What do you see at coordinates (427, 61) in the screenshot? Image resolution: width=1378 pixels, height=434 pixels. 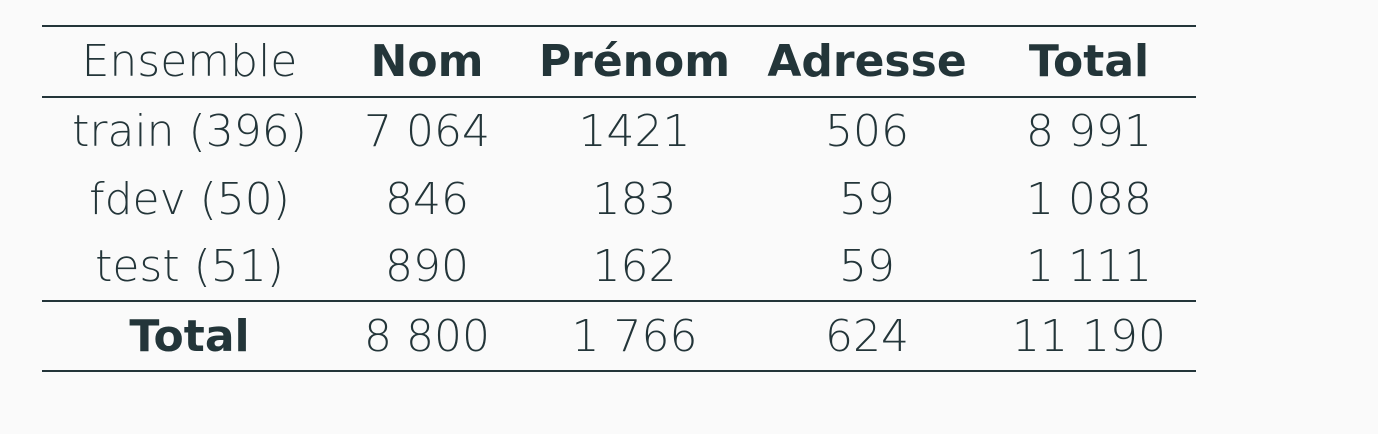 I see `header-nom: Nom` at bounding box center [427, 61].